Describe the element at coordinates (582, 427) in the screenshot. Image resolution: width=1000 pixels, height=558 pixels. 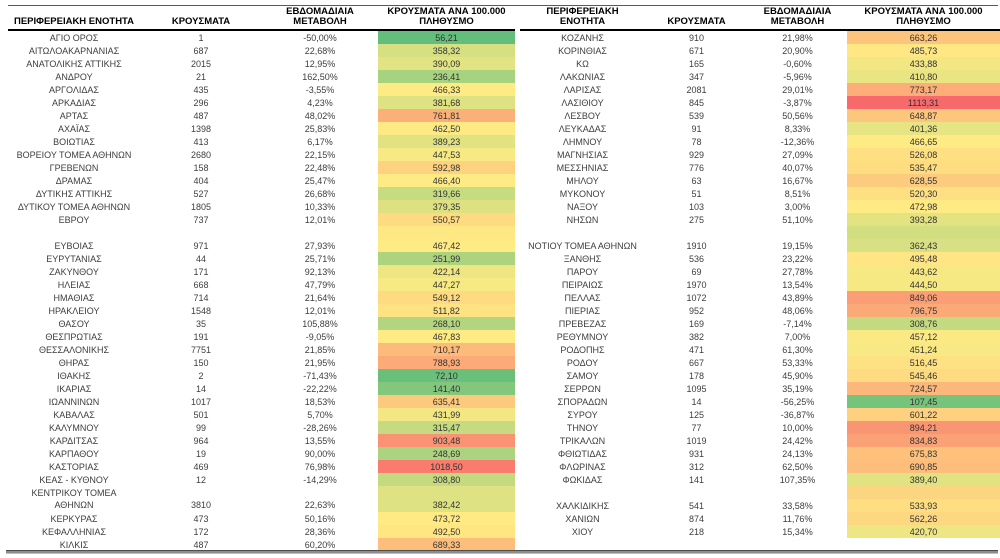
I see `cell-region: ΤΗΝΟΥ` at that location.